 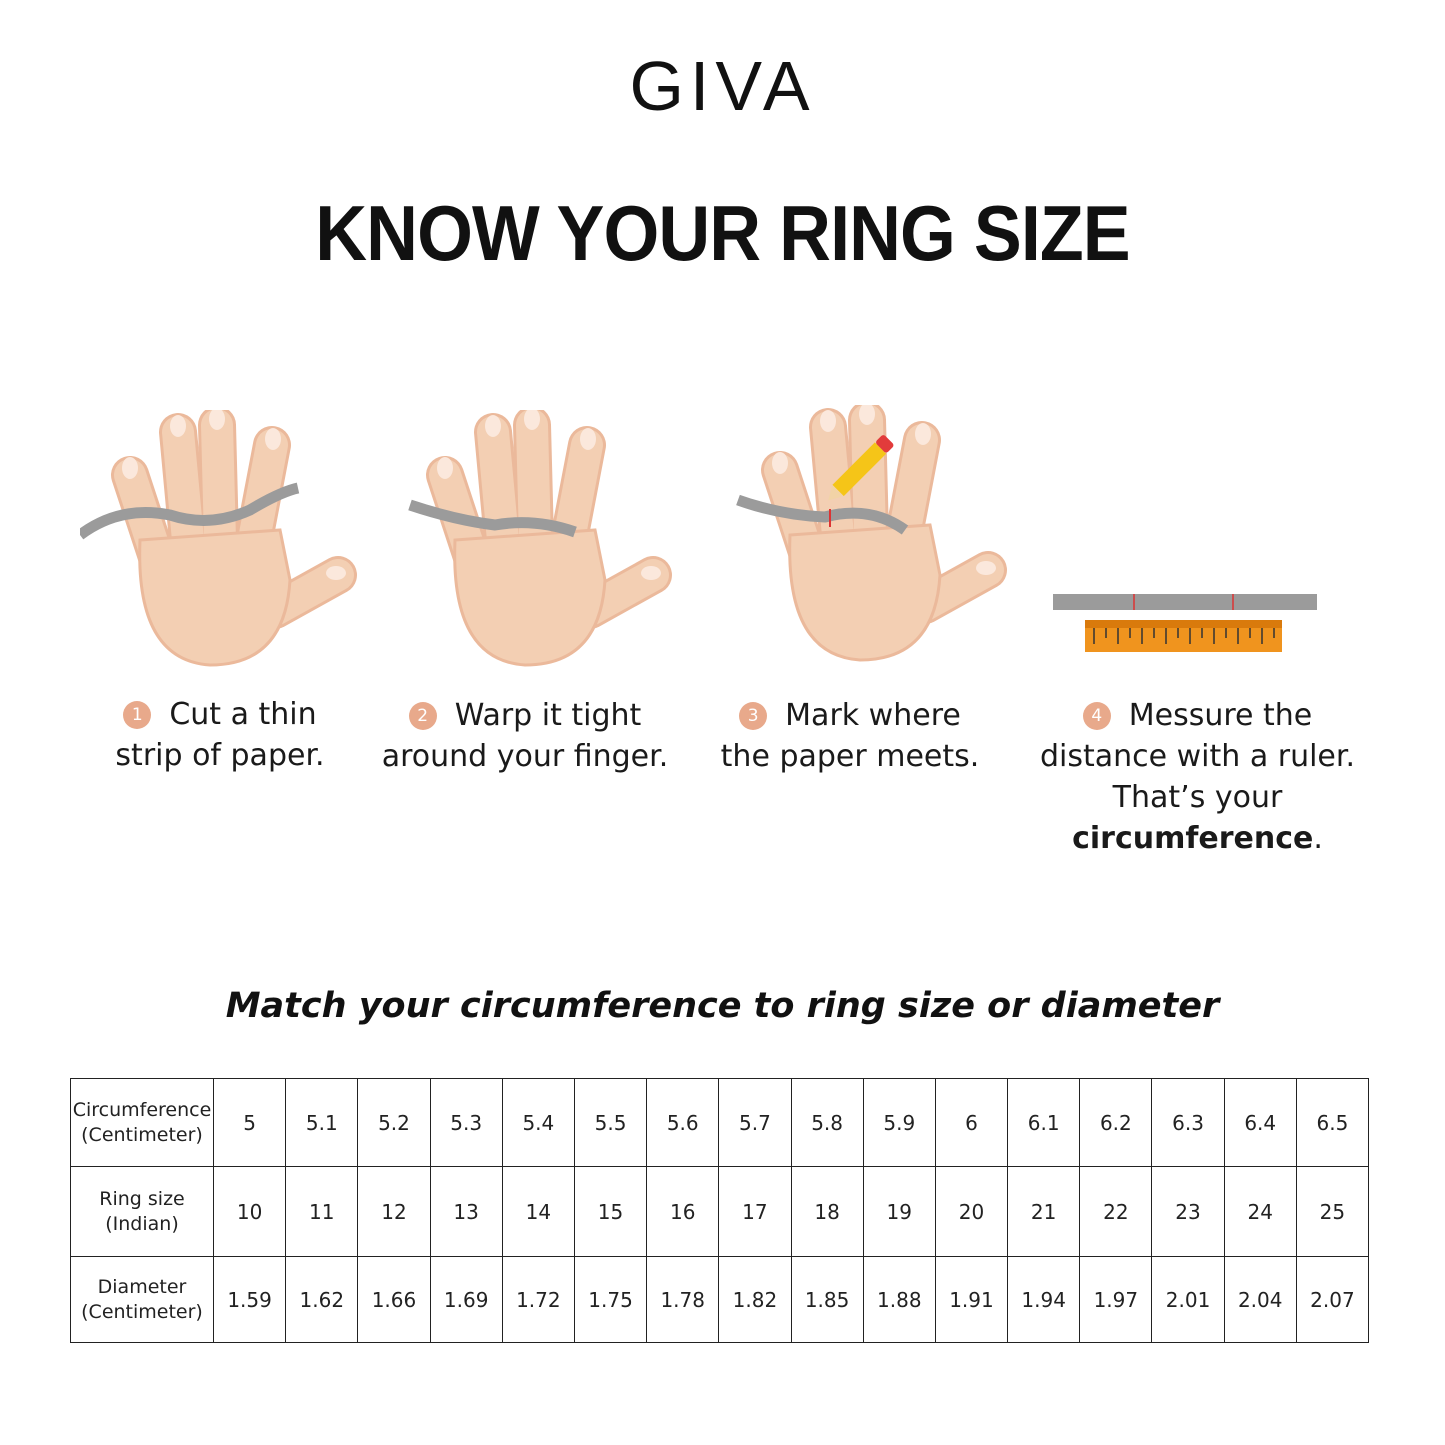 I want to click on table-cell: 1.85, so click(x=827, y=1299).